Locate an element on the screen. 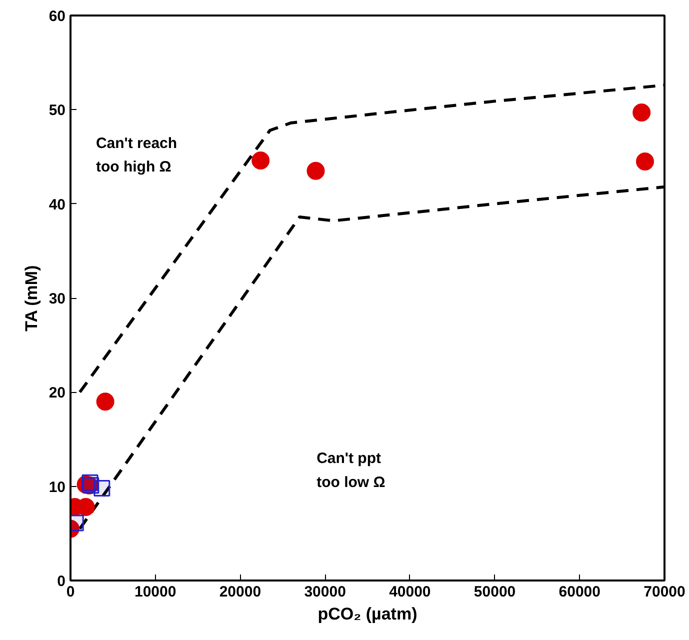  x-tick-label: 50000 is located at coordinates (495, 592).